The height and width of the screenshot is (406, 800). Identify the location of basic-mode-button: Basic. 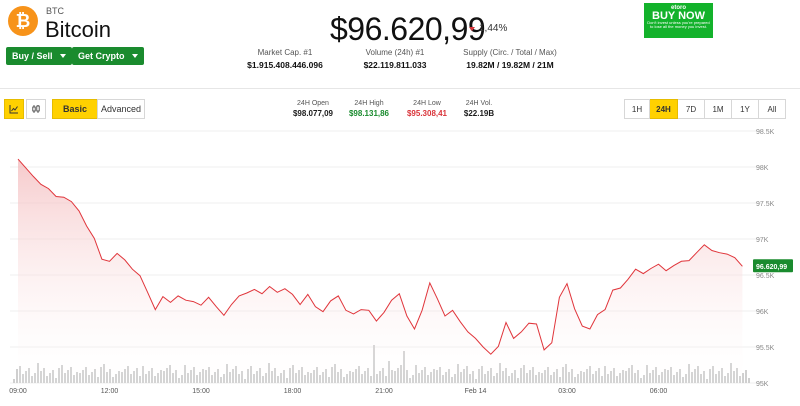
(75, 109).